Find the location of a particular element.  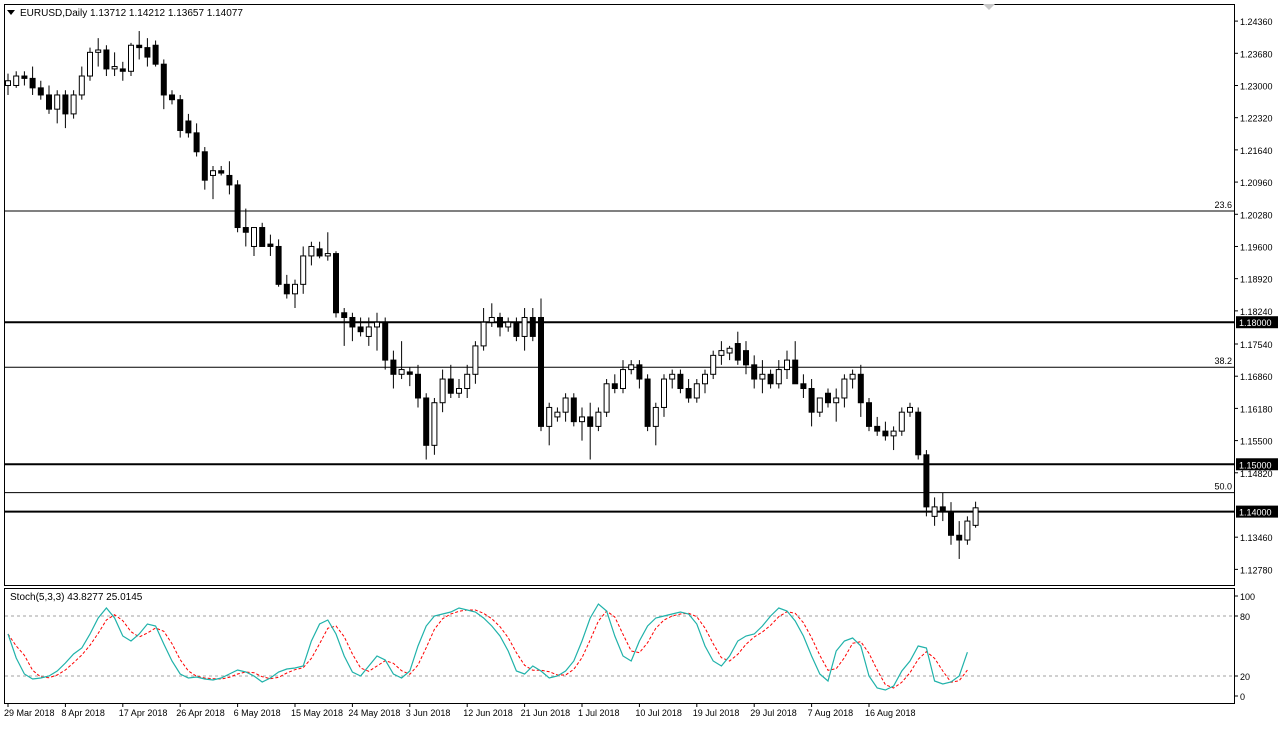

time-tick-label: 15 May 2018 is located at coordinates (317, 713).